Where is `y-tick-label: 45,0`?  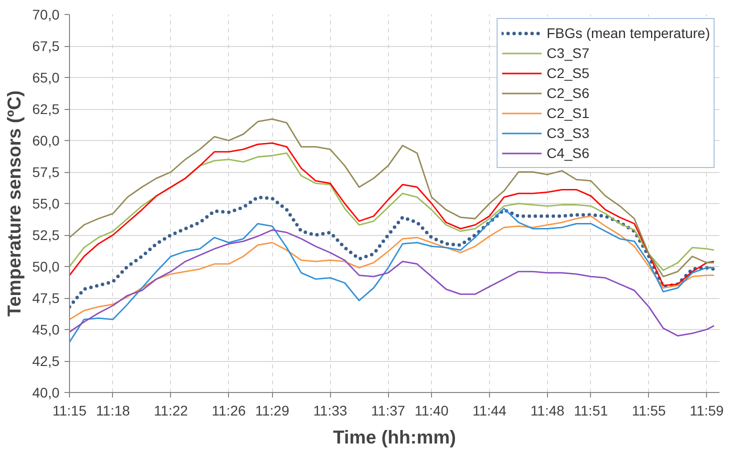
y-tick-label: 45,0 is located at coordinates (46, 330).